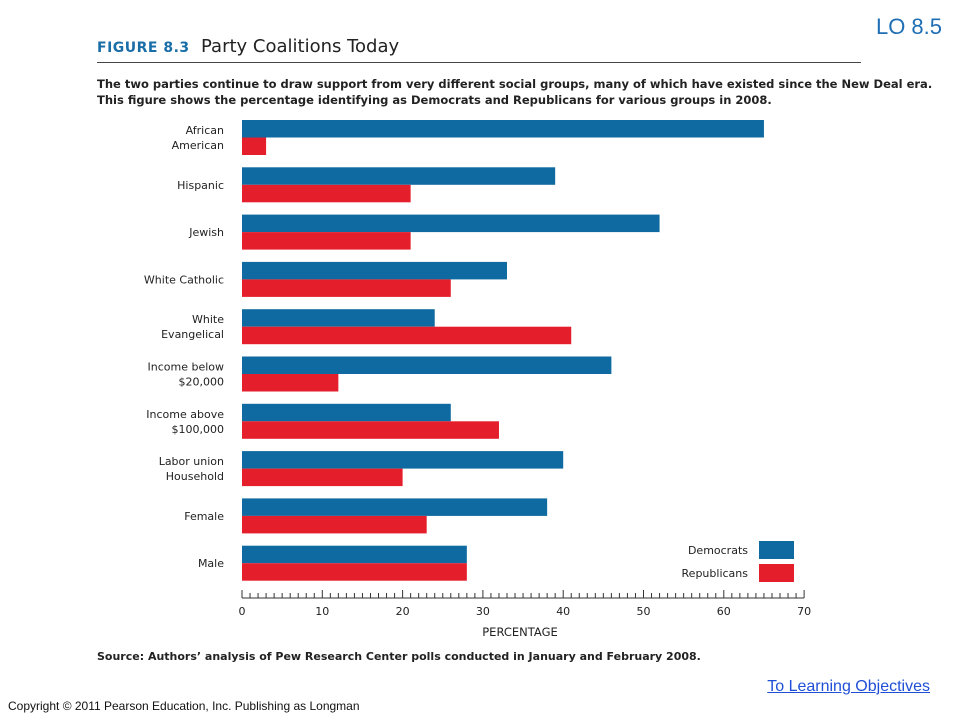  I want to click on x-axis: 0 10 20 30 40 50 60 70 PERCENTAGE, so click(525, 614).